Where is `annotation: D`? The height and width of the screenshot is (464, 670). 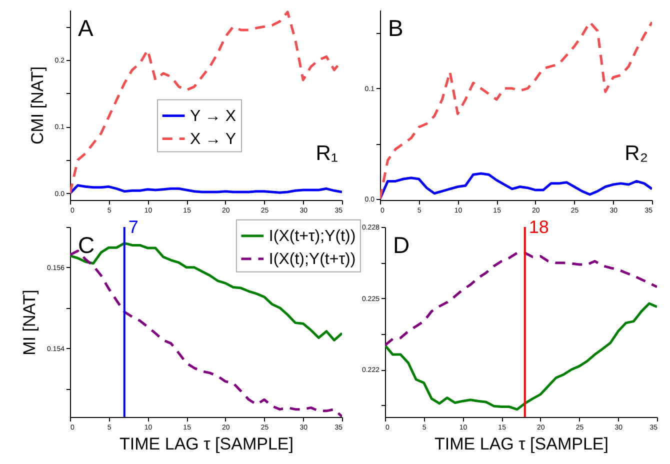
annotation: D is located at coordinates (401, 245).